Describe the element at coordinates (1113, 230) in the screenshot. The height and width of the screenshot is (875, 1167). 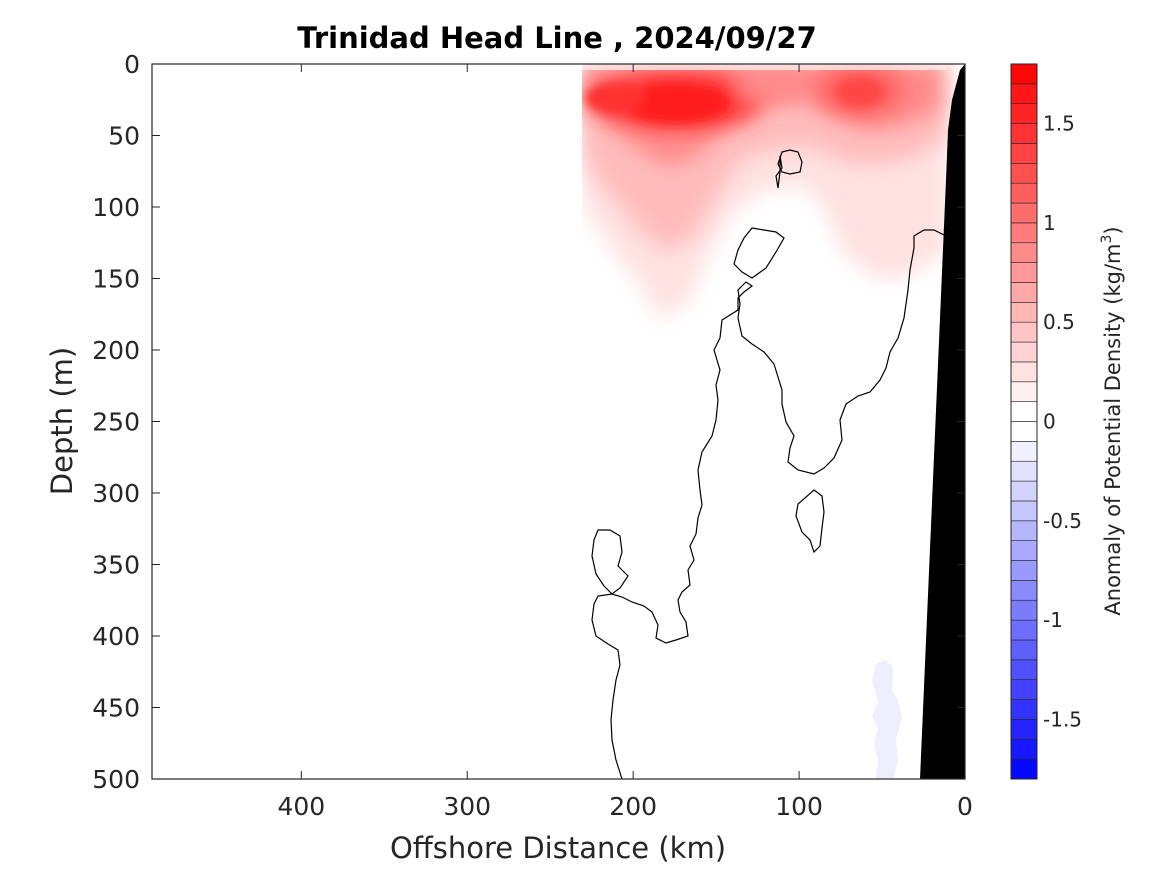
I see `colorbar-label-close: )` at that location.